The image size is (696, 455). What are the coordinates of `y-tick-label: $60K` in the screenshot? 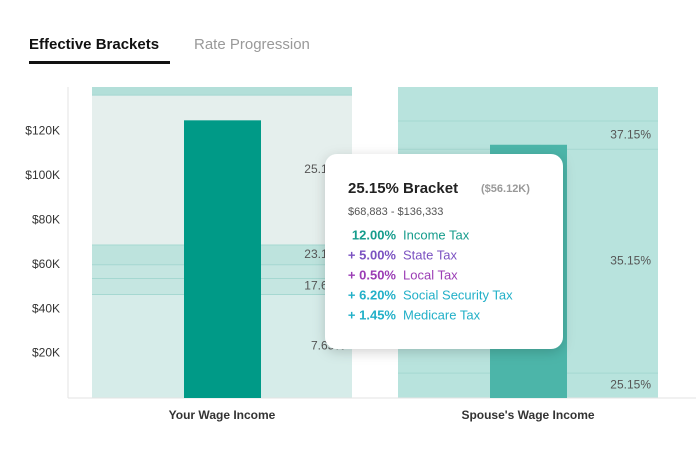 It's located at (46, 264).